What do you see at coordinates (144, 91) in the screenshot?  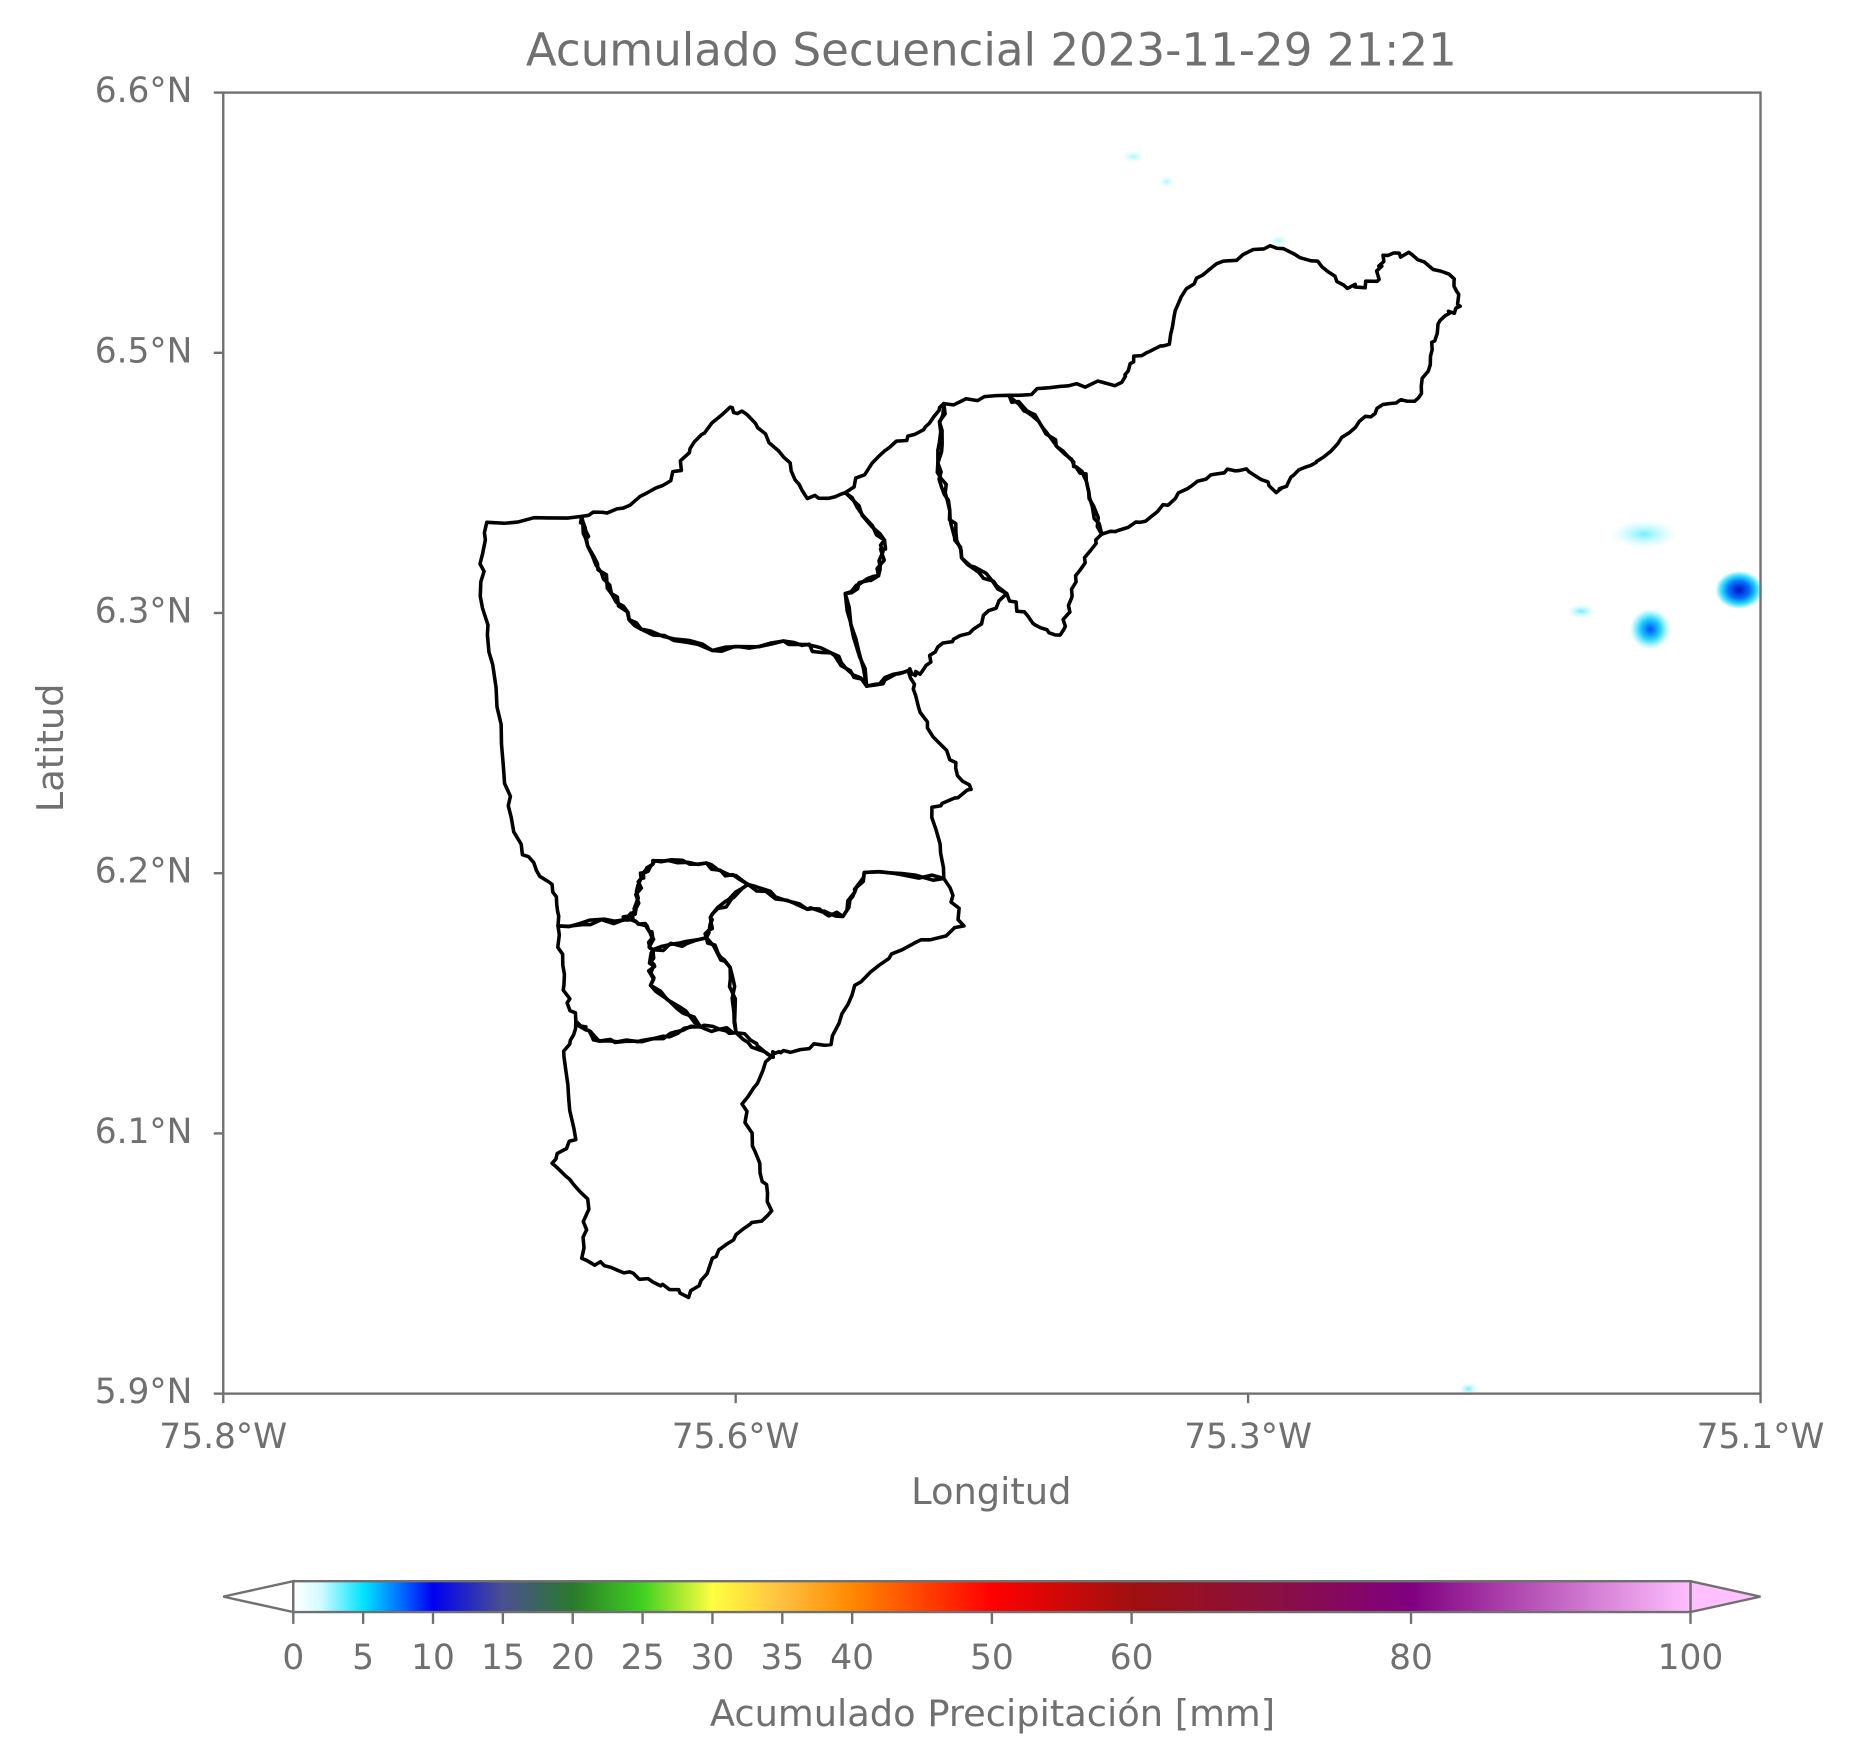 I see `y-tick-label: 6.6°N` at bounding box center [144, 91].